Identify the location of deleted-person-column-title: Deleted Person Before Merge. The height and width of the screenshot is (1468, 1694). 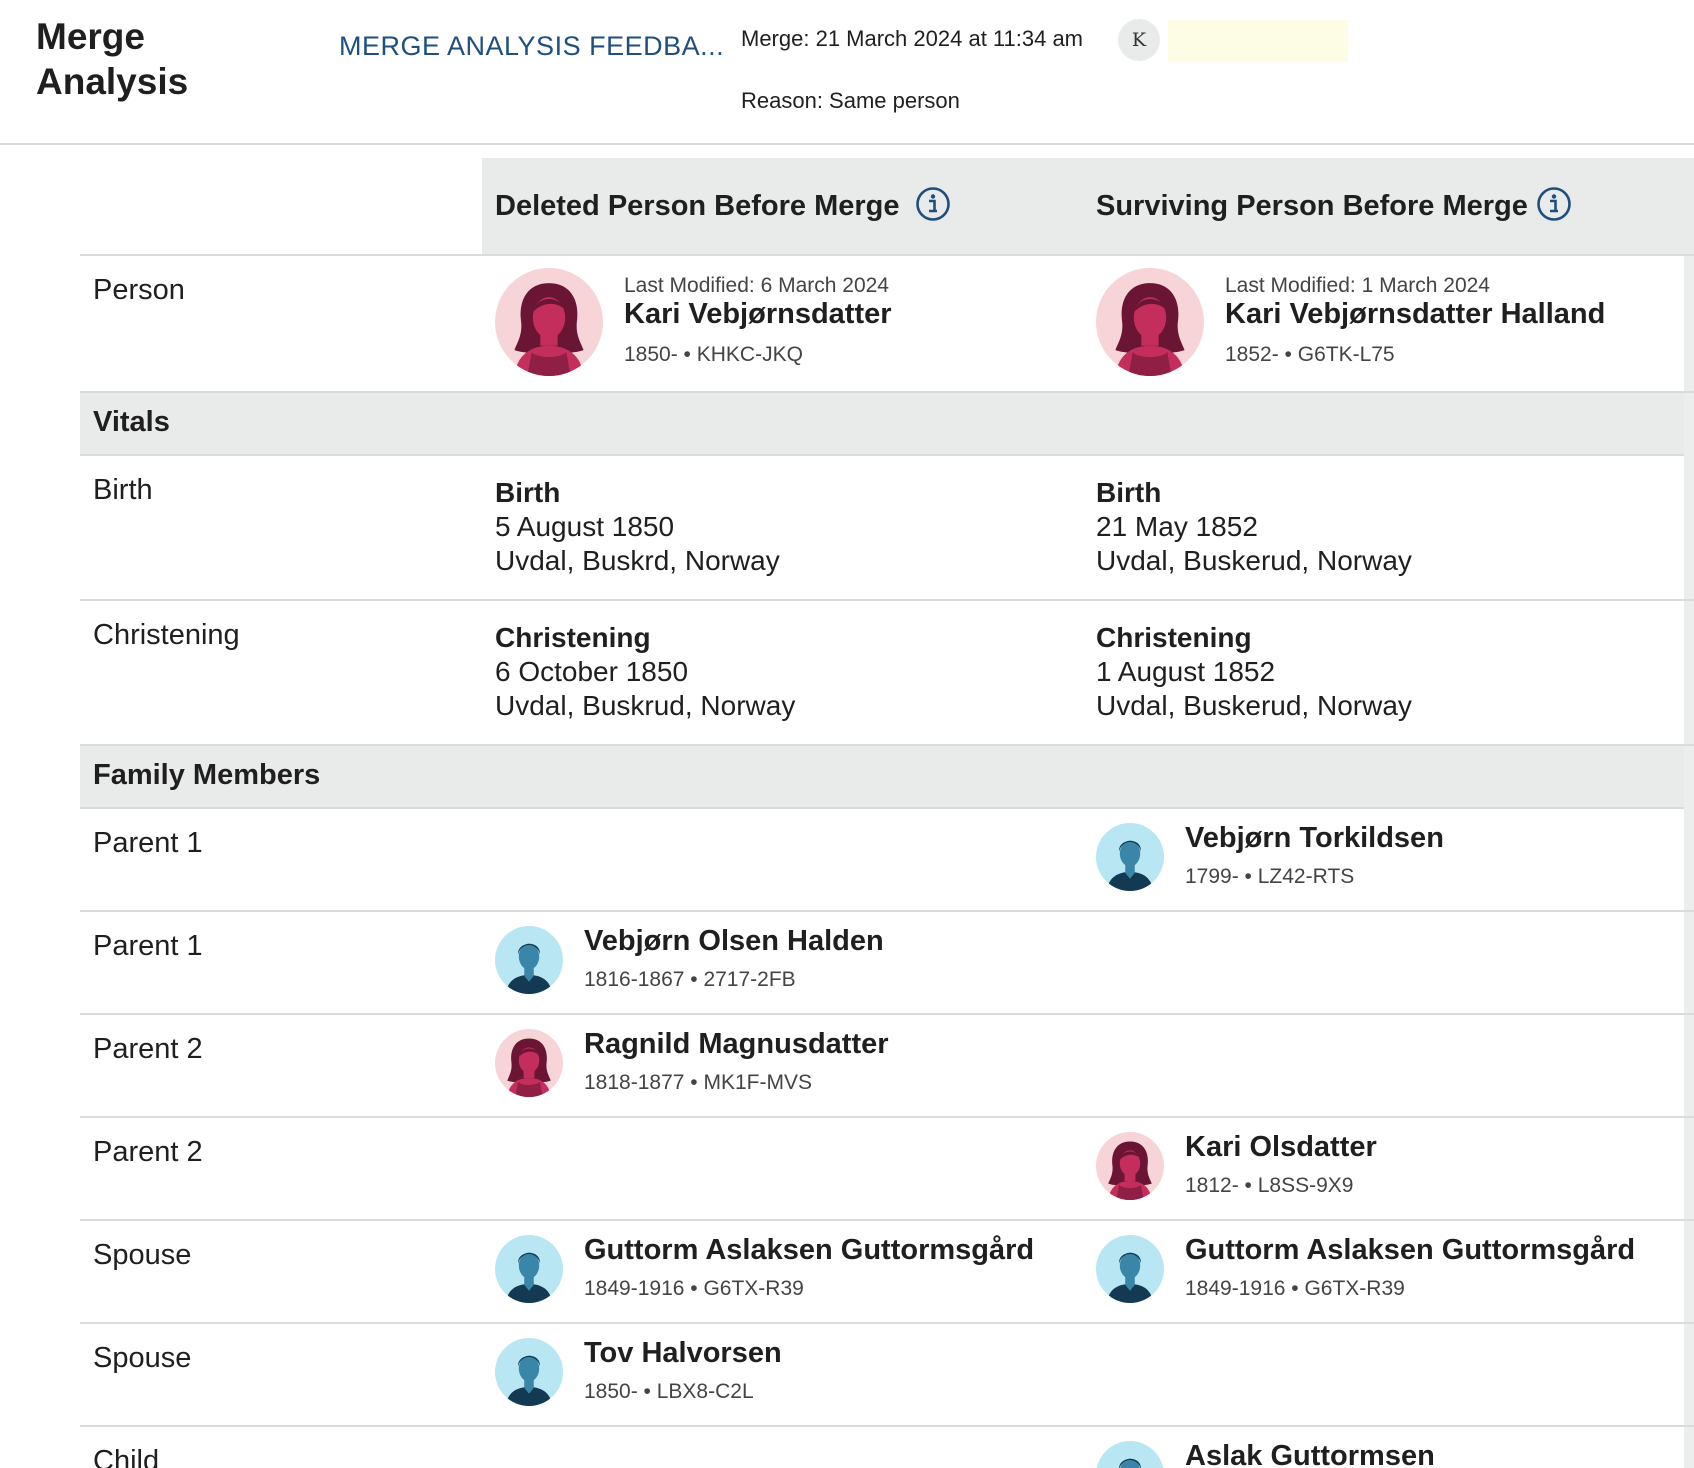
(697, 206).